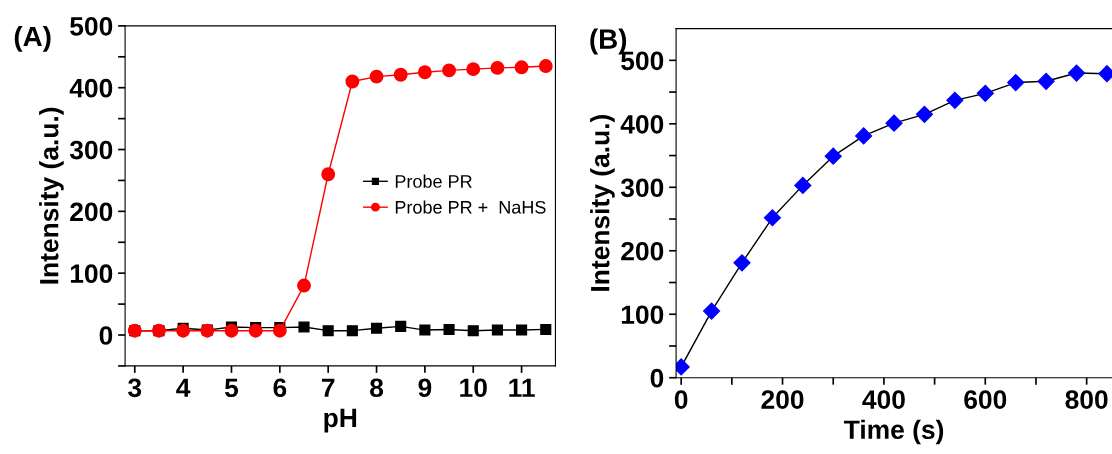  I want to click on x-axis-title: Time (s), so click(893, 432).